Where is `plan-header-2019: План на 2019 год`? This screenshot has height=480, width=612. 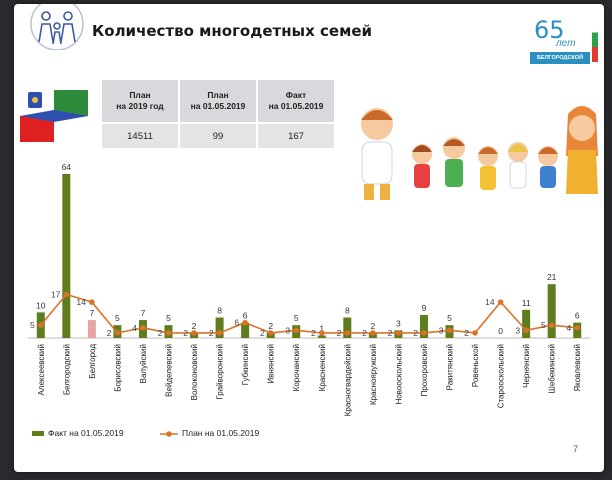
plan-header-2019: План на 2019 год is located at coordinates (140, 101).